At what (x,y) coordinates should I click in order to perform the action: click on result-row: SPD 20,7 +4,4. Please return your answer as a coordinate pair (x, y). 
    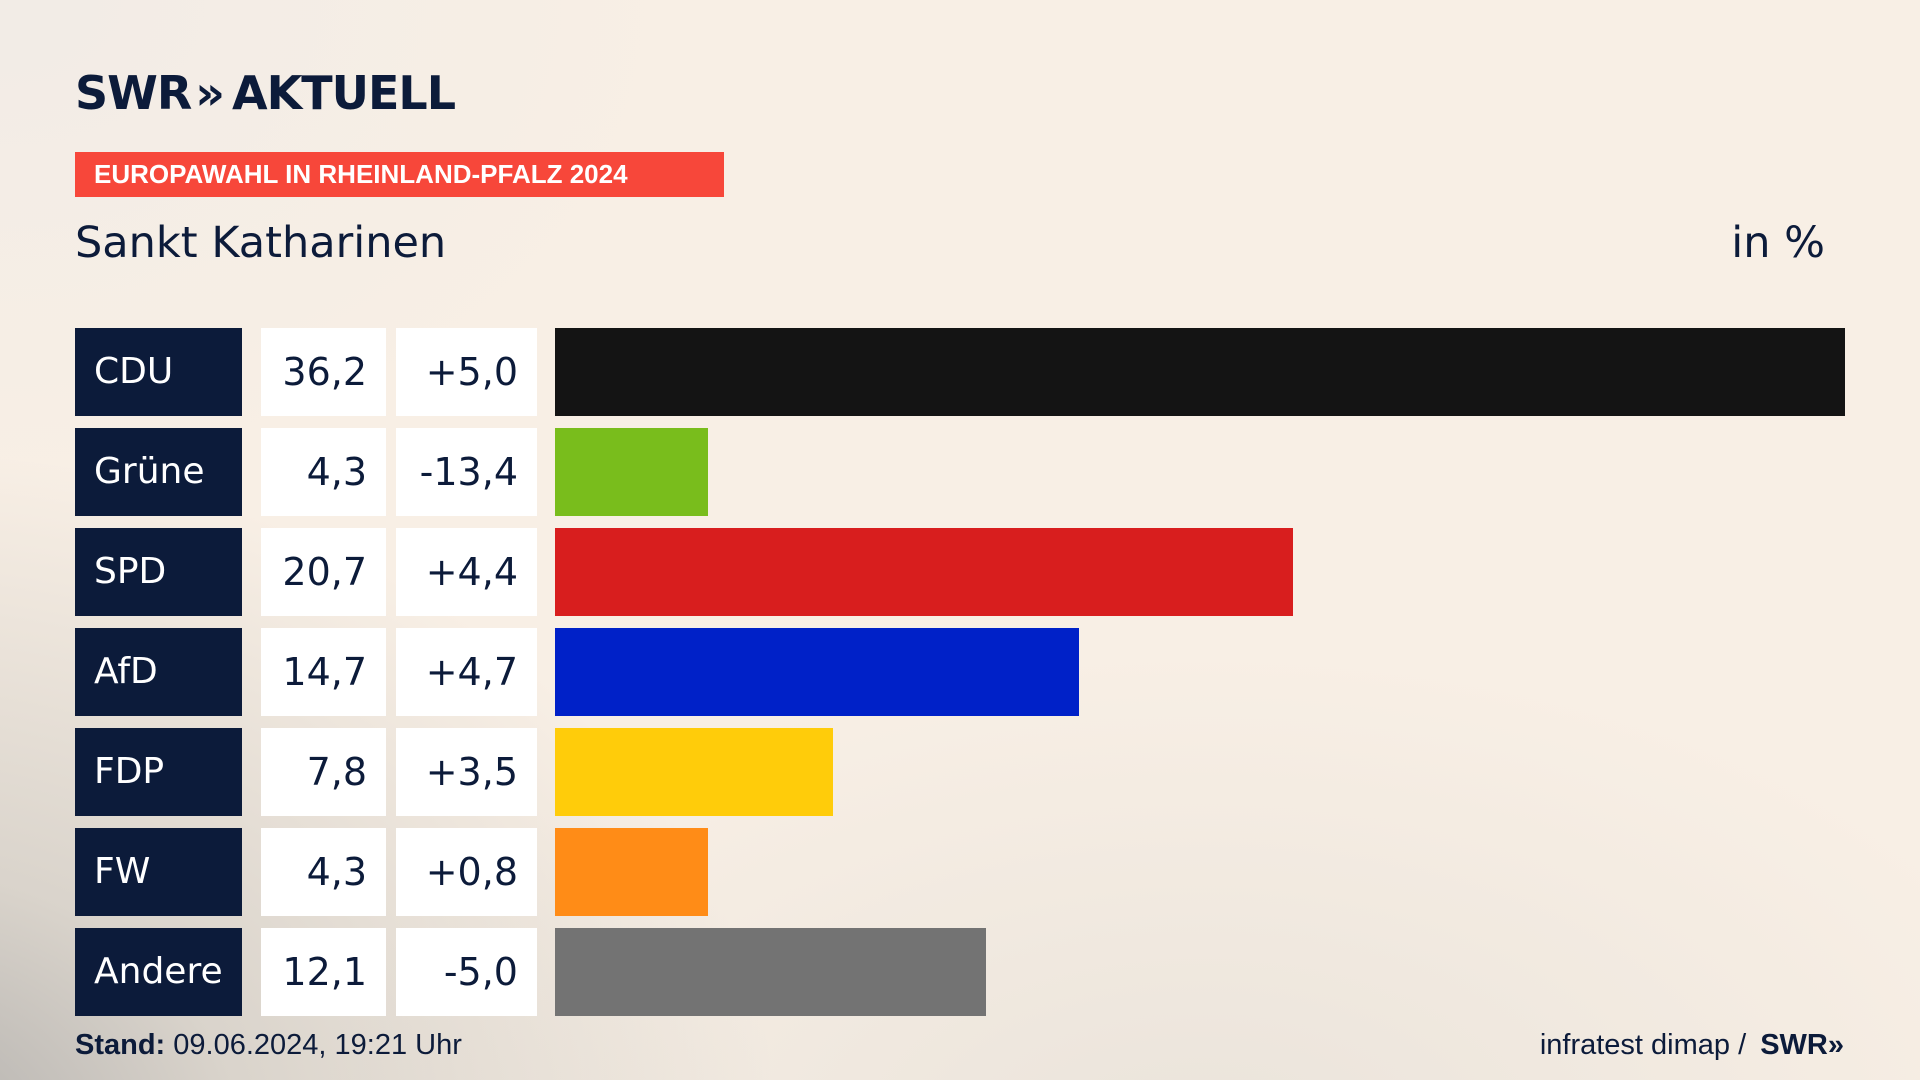
    Looking at the image, I should click on (960, 572).